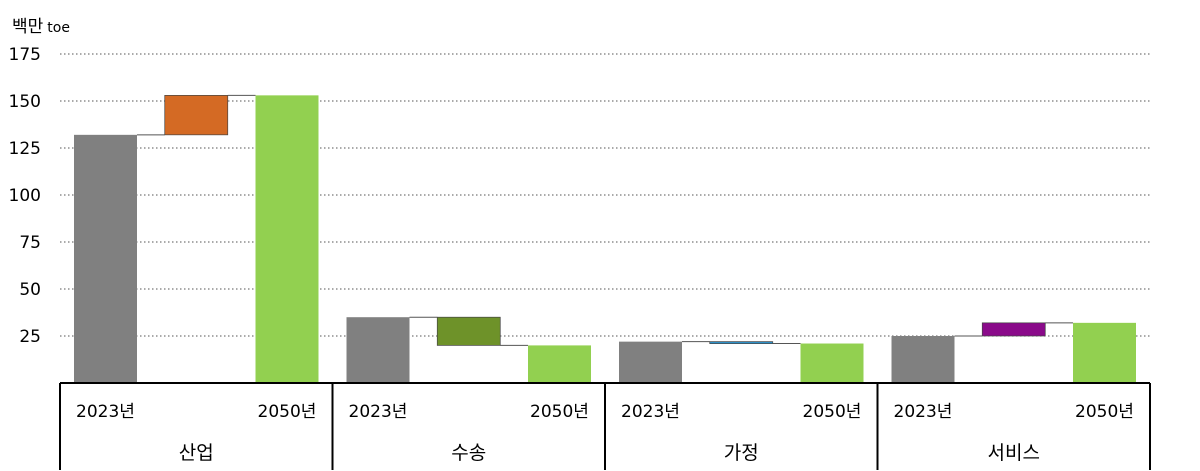 This screenshot has width=1200, height=471. Describe the element at coordinates (58, 28) in the screenshot. I see `unit-suffix: toe` at that location.